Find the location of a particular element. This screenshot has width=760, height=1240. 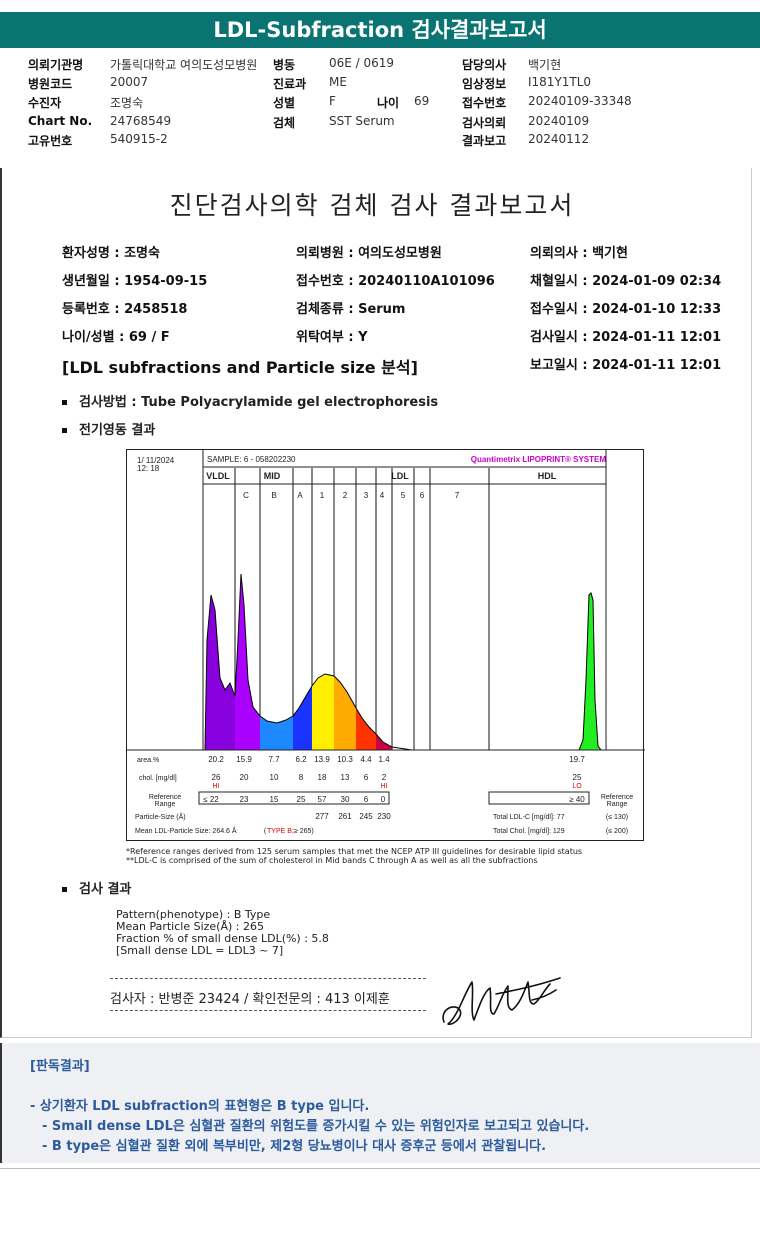

ldl3-area is located at coordinates (366, 729).